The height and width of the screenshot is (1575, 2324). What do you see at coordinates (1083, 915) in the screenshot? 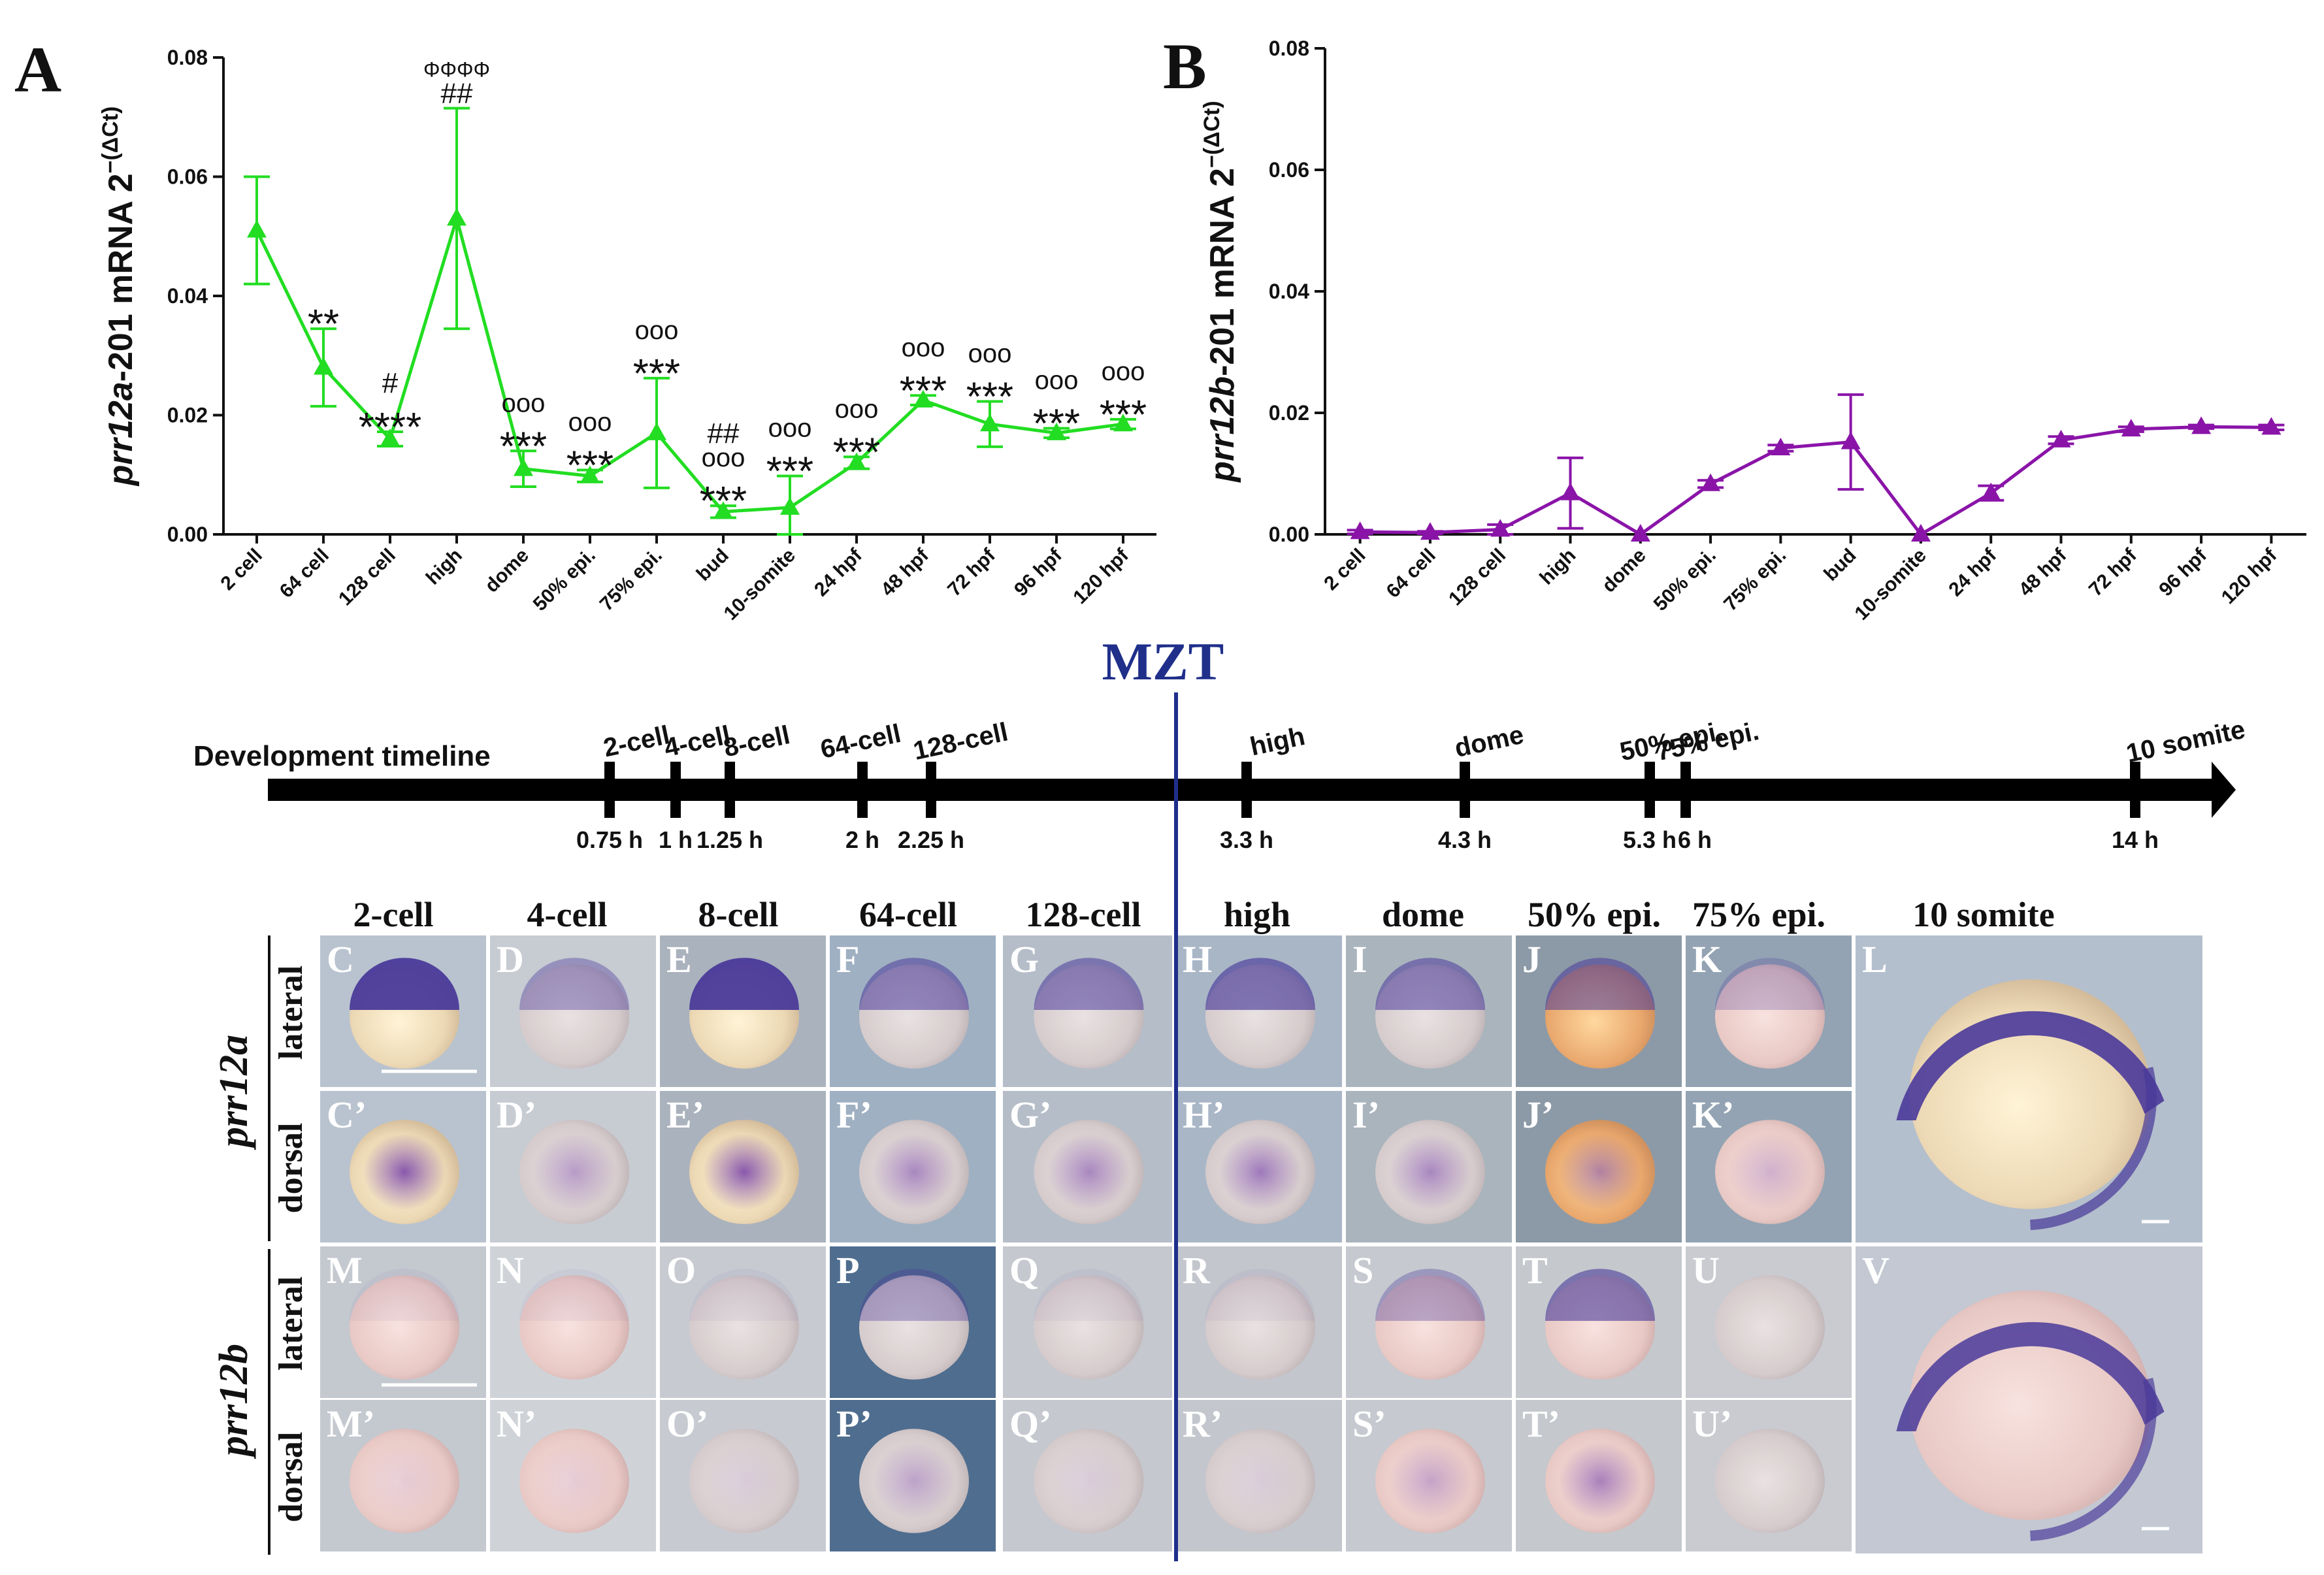
I see `grid-column-header: 128-cell` at bounding box center [1083, 915].